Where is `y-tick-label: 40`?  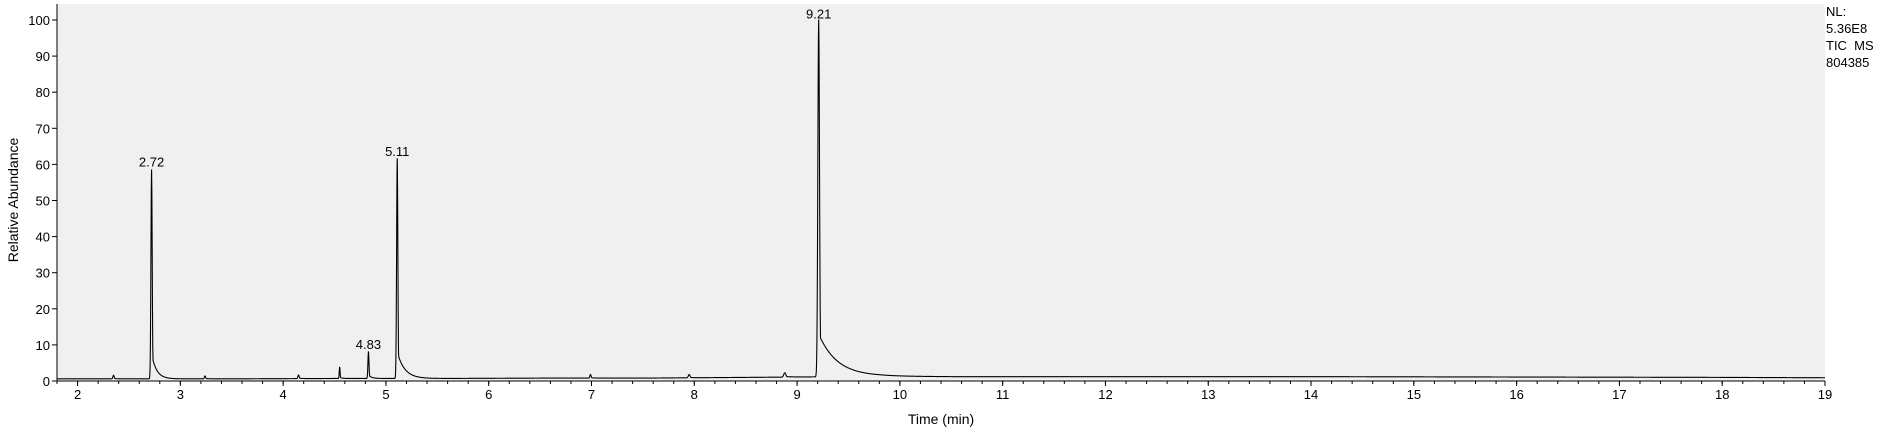 y-tick-label: 40 is located at coordinates (43, 237).